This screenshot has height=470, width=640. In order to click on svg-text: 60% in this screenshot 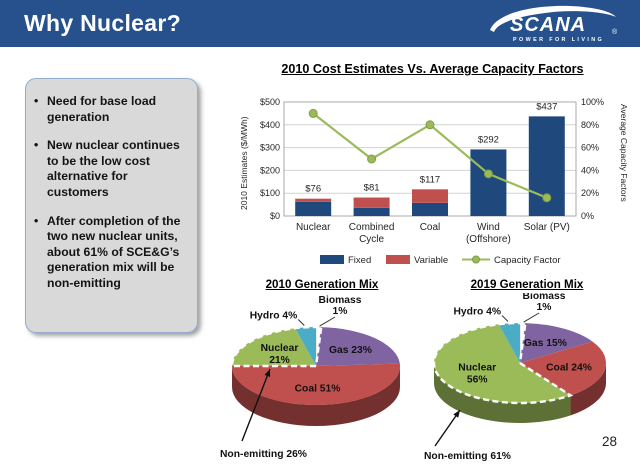, I will do `click(590, 148)`.